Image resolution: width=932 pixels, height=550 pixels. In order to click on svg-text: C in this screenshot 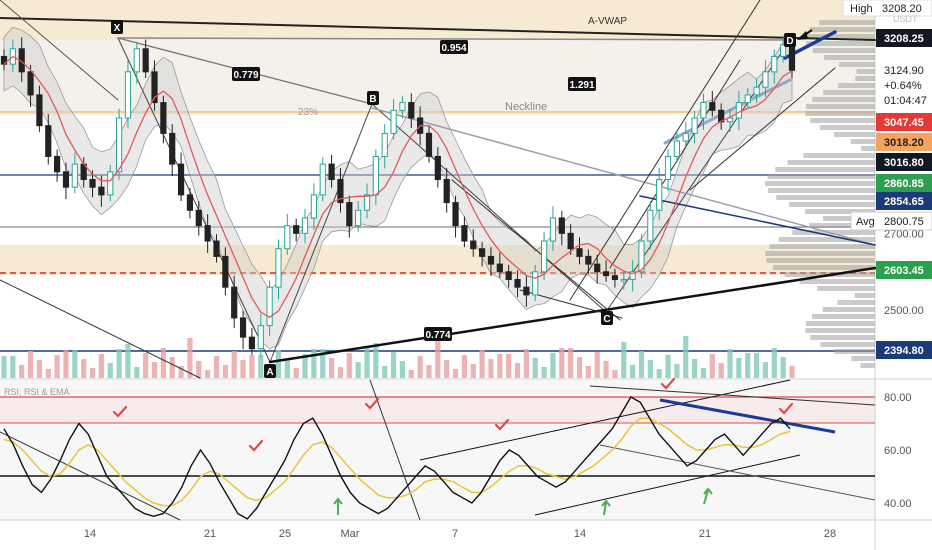, I will do `click(606, 319)`.